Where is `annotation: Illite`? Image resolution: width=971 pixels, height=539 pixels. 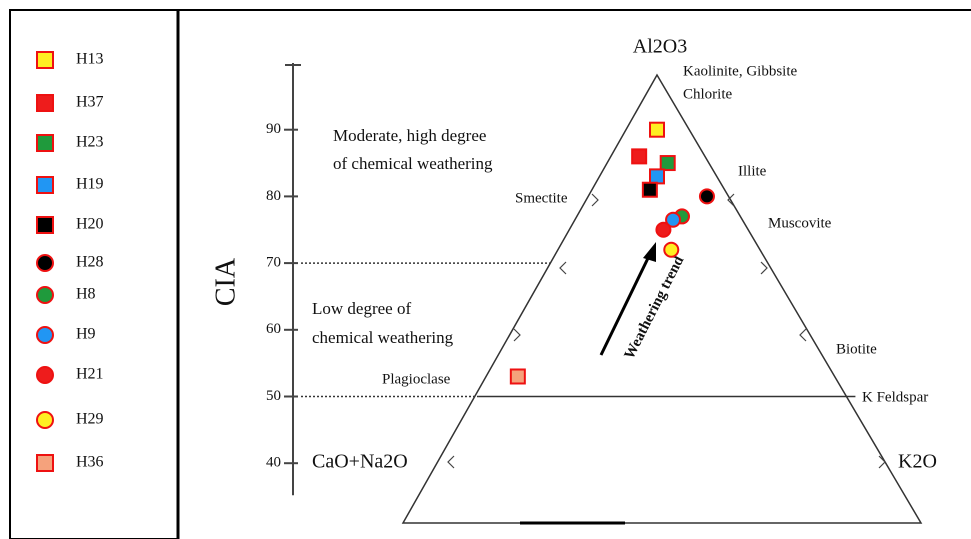 annotation: Illite is located at coordinates (752, 171).